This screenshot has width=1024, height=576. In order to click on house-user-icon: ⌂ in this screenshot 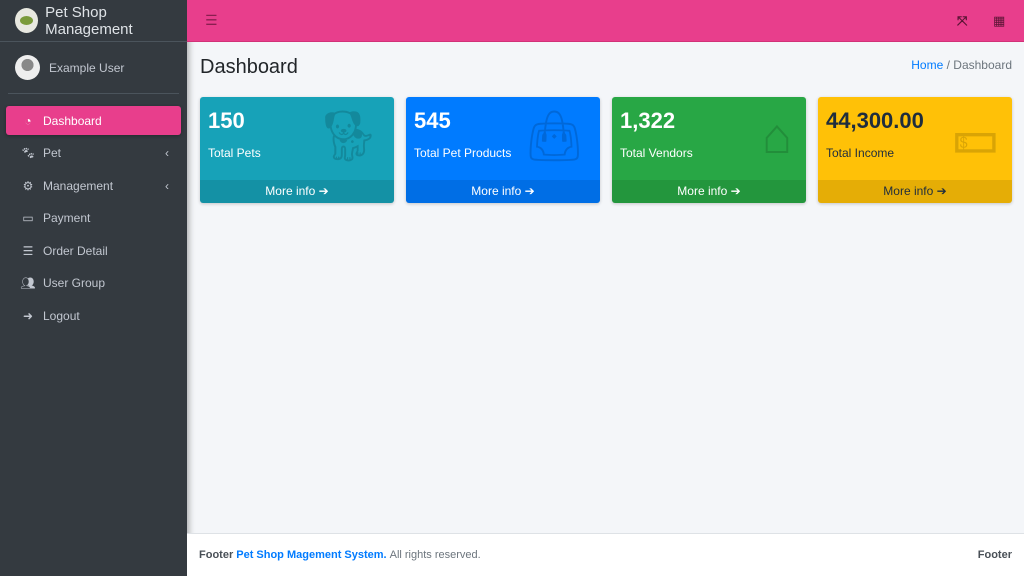, I will do `click(776, 136)`.